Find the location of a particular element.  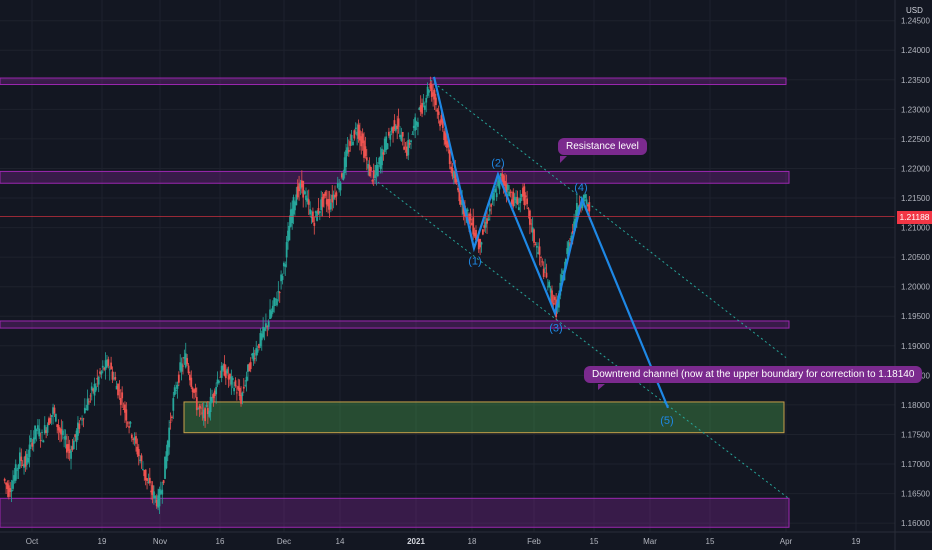

callout-tail is located at coordinates (564, 159).